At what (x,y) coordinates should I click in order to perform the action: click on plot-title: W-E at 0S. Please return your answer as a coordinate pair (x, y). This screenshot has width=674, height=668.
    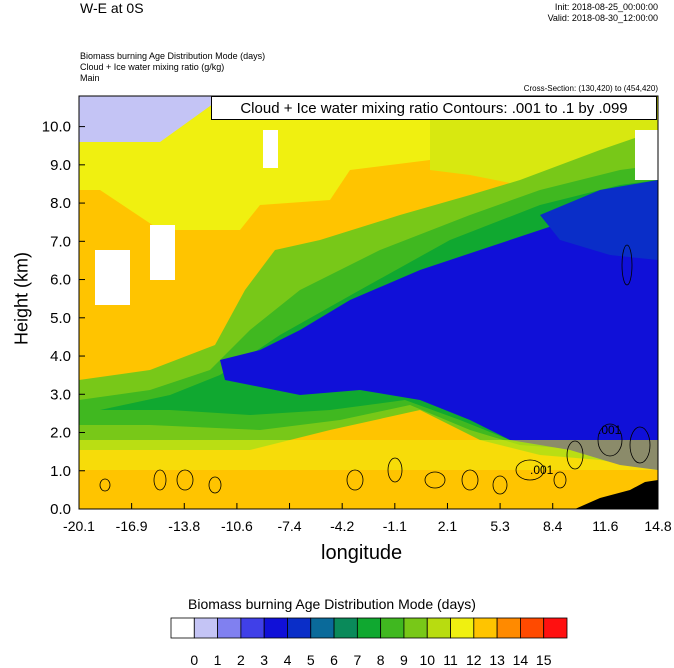
    Looking at the image, I should click on (112, 8).